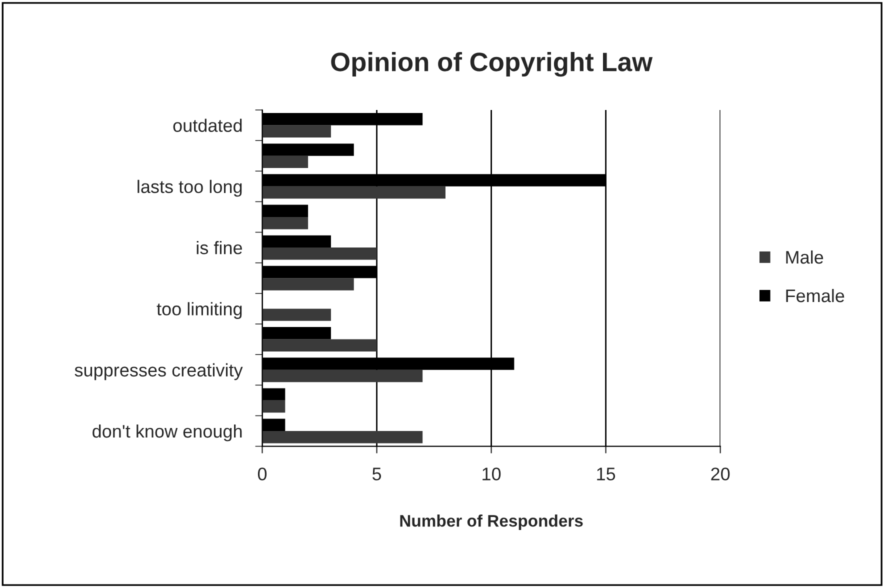  What do you see at coordinates (805, 257) in the screenshot?
I see `legend-label: Male` at bounding box center [805, 257].